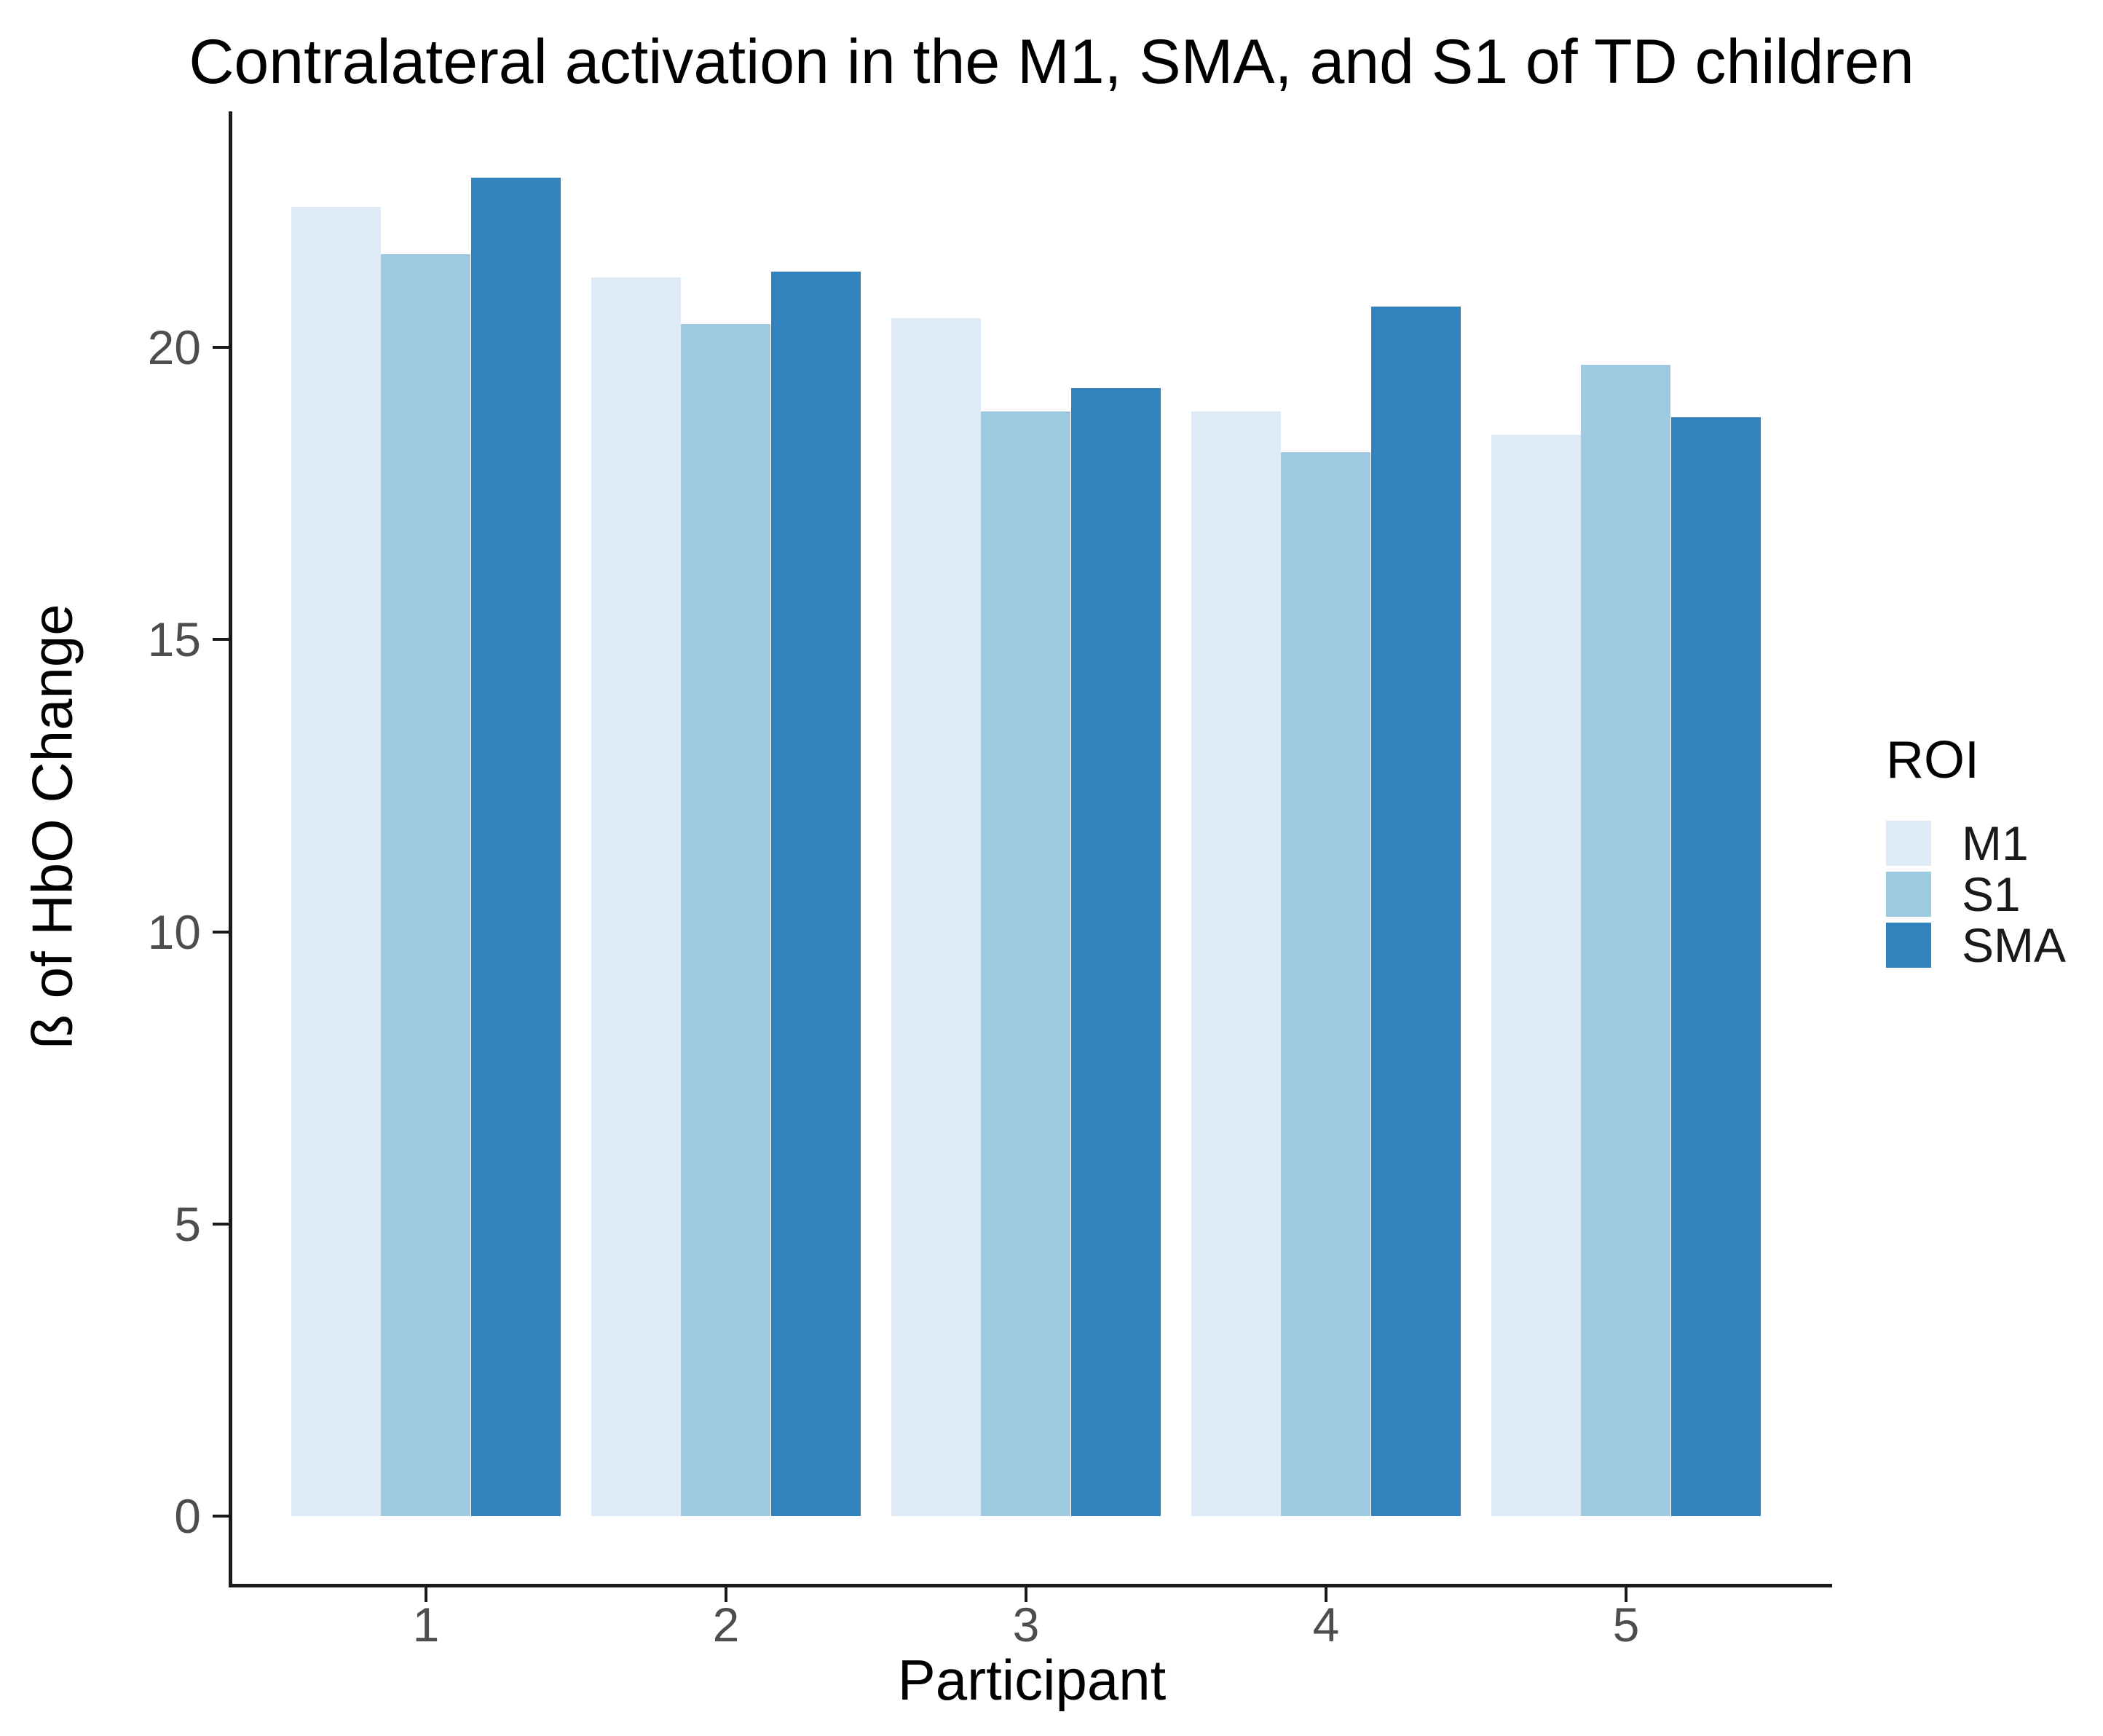 Image resolution: width=2103 pixels, height=1736 pixels. I want to click on legend-title: ROI, so click(1933, 760).